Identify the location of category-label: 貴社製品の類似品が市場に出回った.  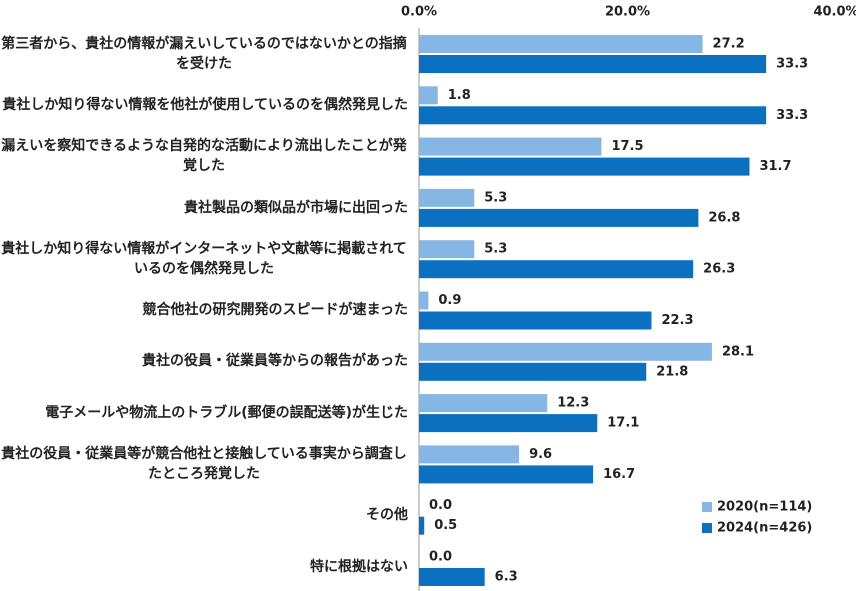
(204, 208).